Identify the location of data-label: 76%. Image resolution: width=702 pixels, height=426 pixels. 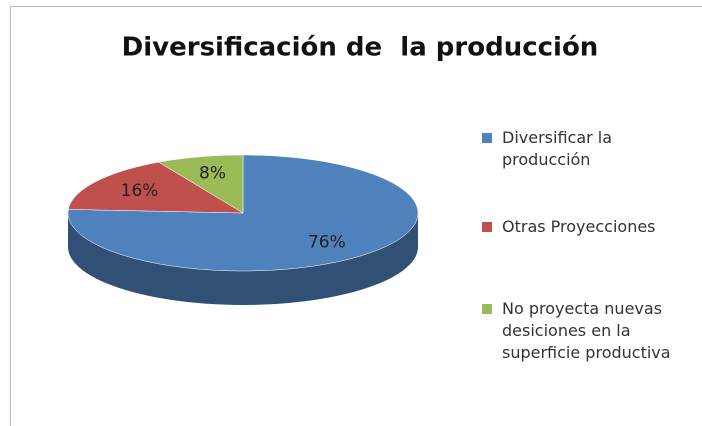
(327, 243).